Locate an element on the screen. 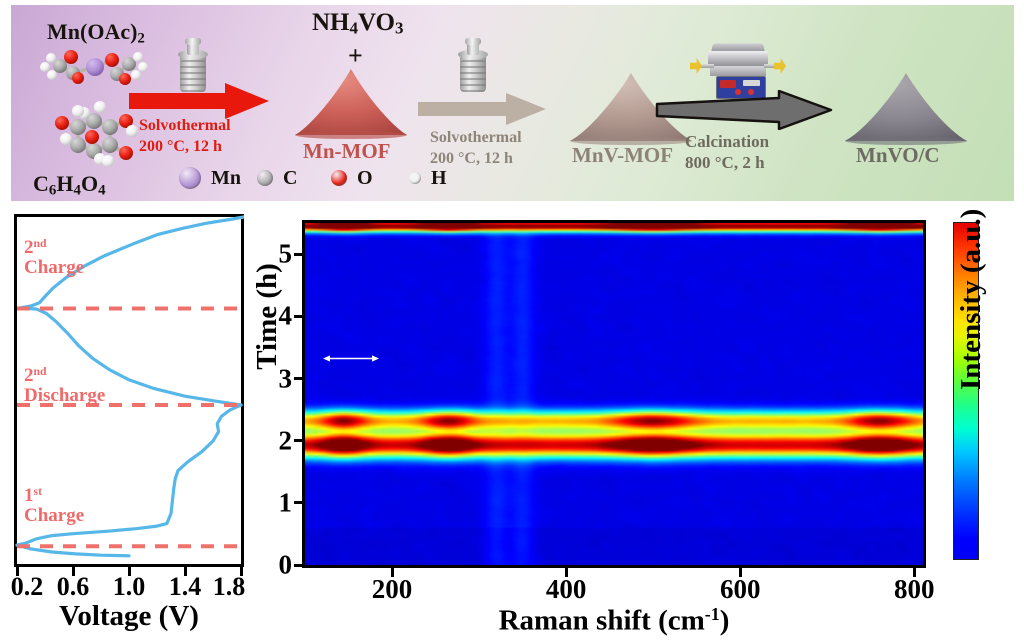 Image resolution: width=1024 pixels, height=643 pixels. heatmap-y-tick-label: 0 is located at coordinates (285, 564).